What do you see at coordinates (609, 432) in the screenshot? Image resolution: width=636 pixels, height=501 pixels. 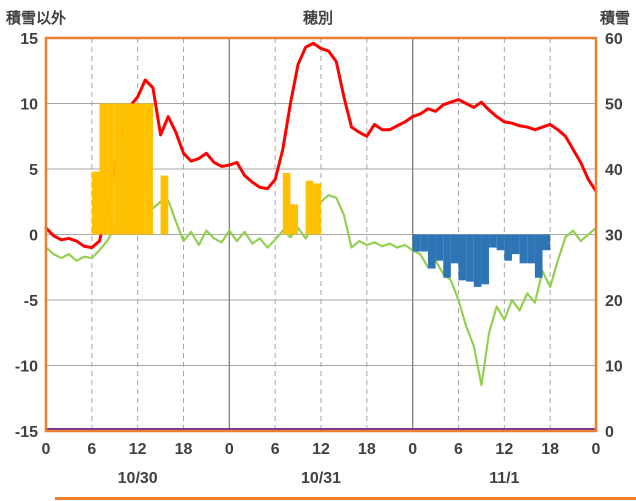 I see `right-axis-tick-label: 0` at bounding box center [609, 432].